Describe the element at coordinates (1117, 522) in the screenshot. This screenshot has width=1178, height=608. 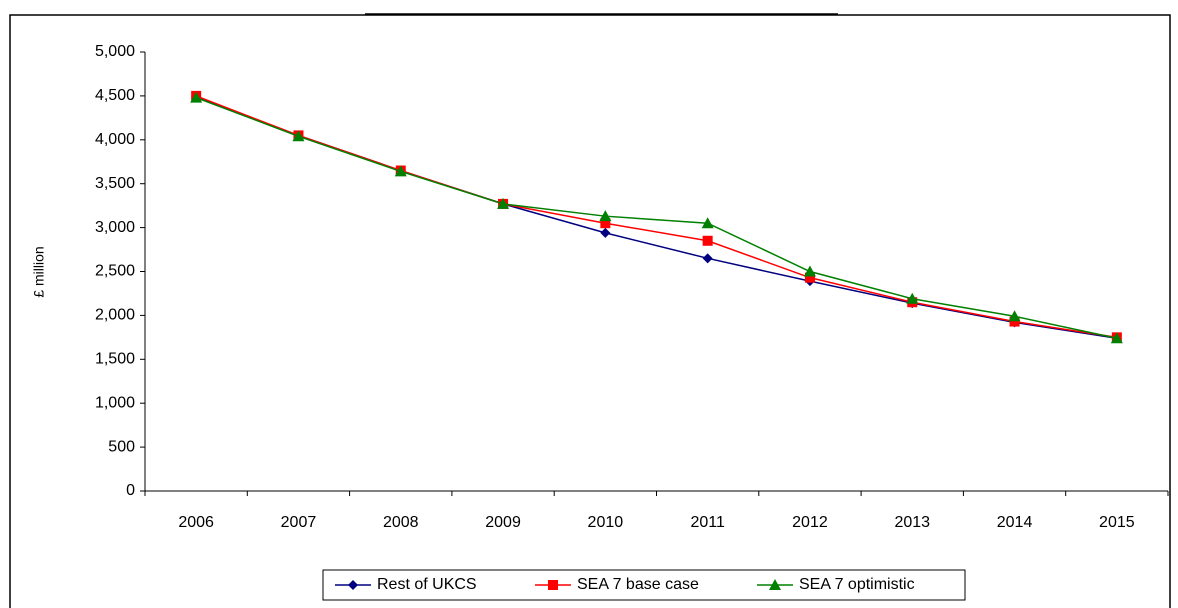
I see `x-tick-label: 2015` at that location.